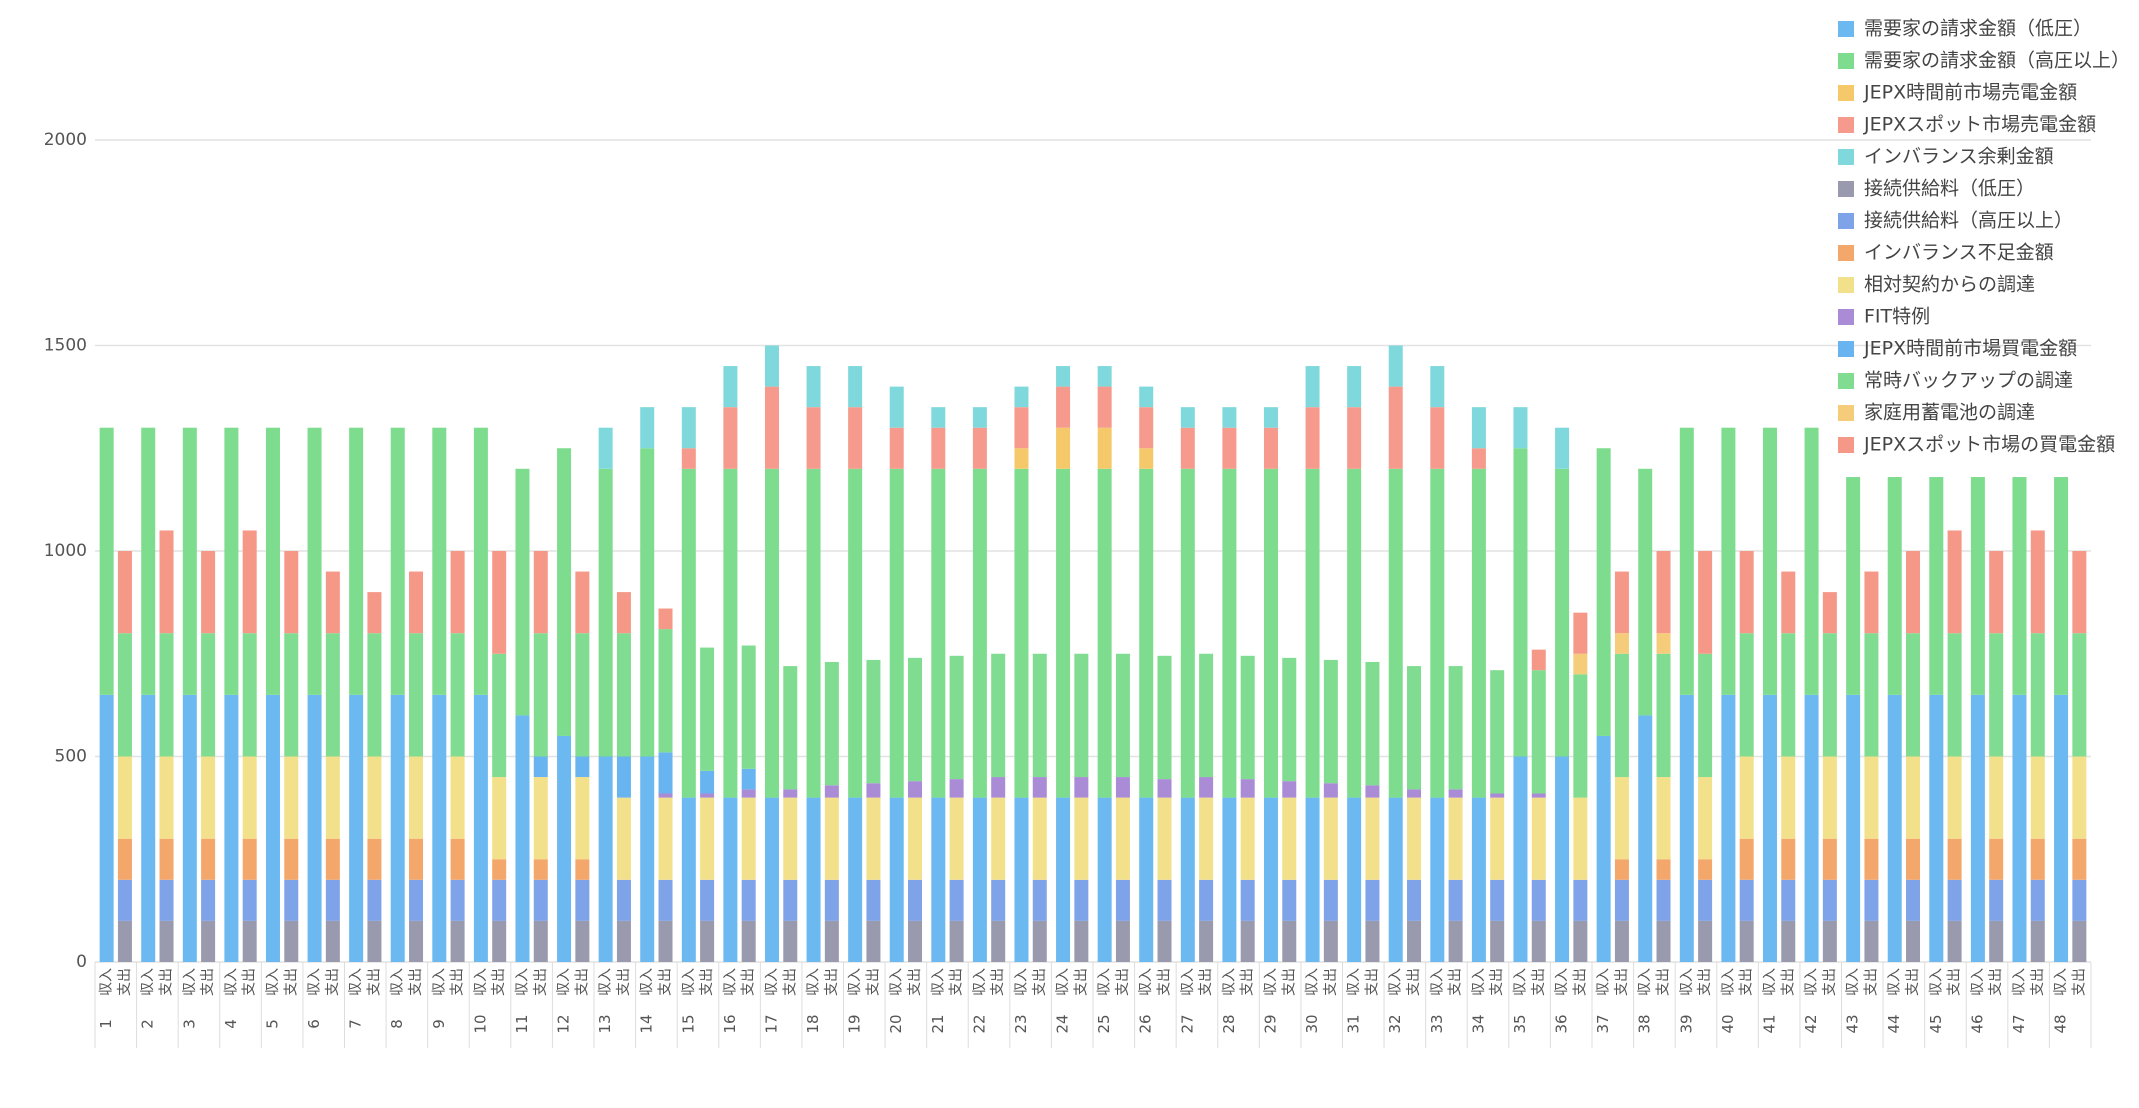  I want to click on legend-label: 常時バックアップの調達, so click(1968, 381).